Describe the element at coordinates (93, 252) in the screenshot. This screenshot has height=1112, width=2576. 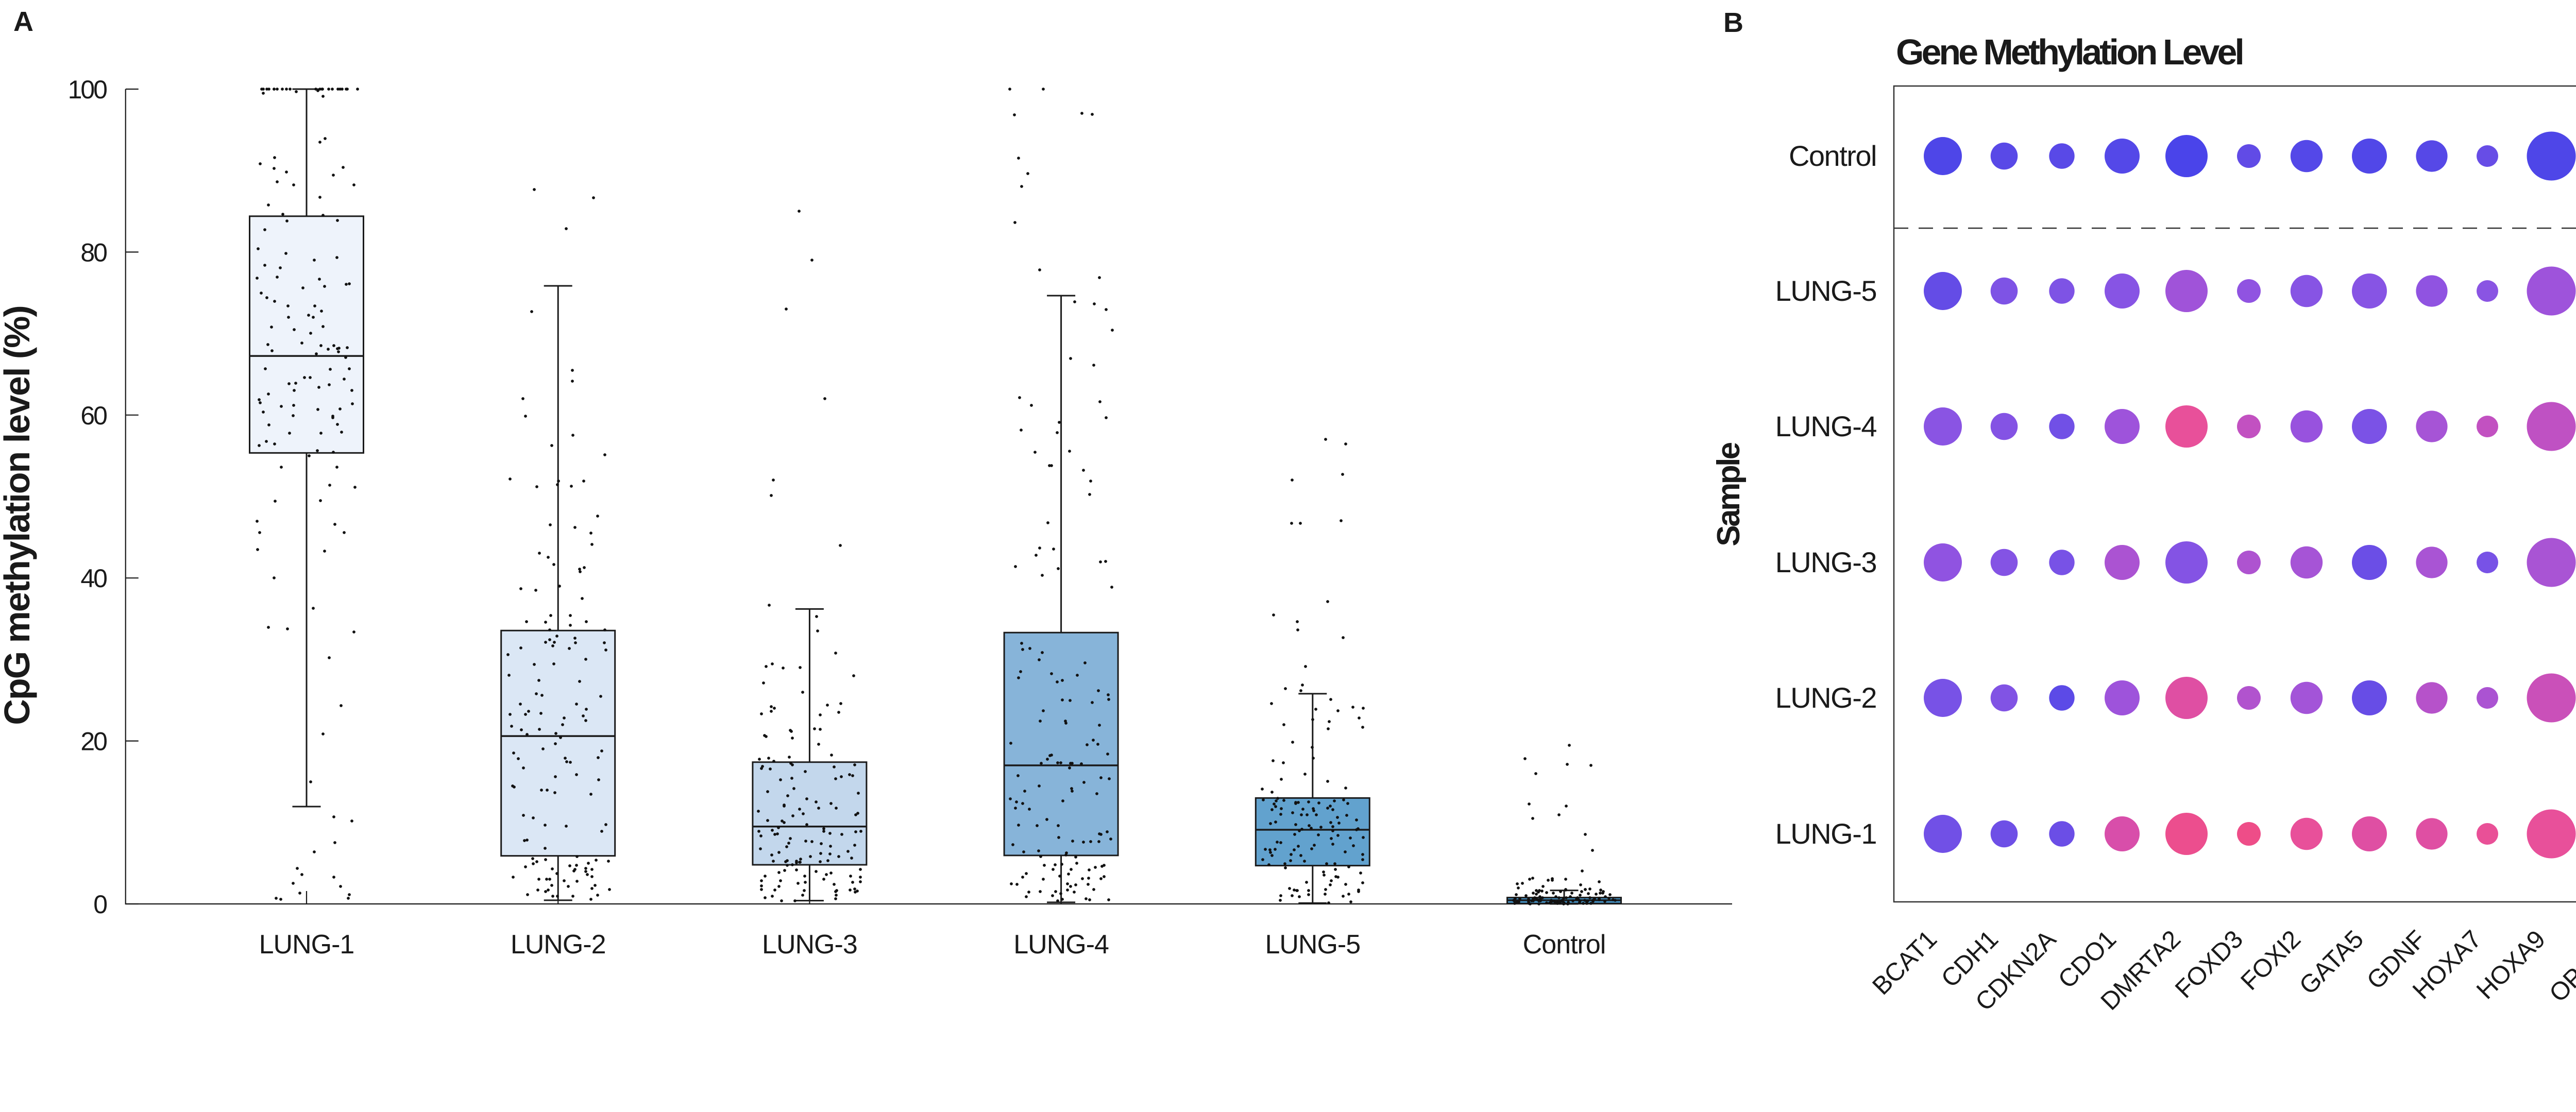
I see `svg-text: 80` at that location.